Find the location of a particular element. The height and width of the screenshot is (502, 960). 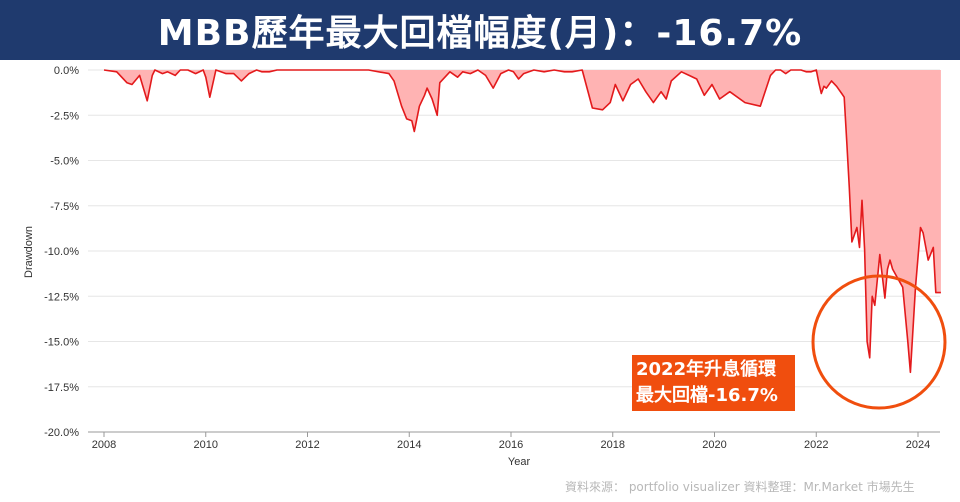

y-tick-label: -5.0% is located at coordinates (64, 162).